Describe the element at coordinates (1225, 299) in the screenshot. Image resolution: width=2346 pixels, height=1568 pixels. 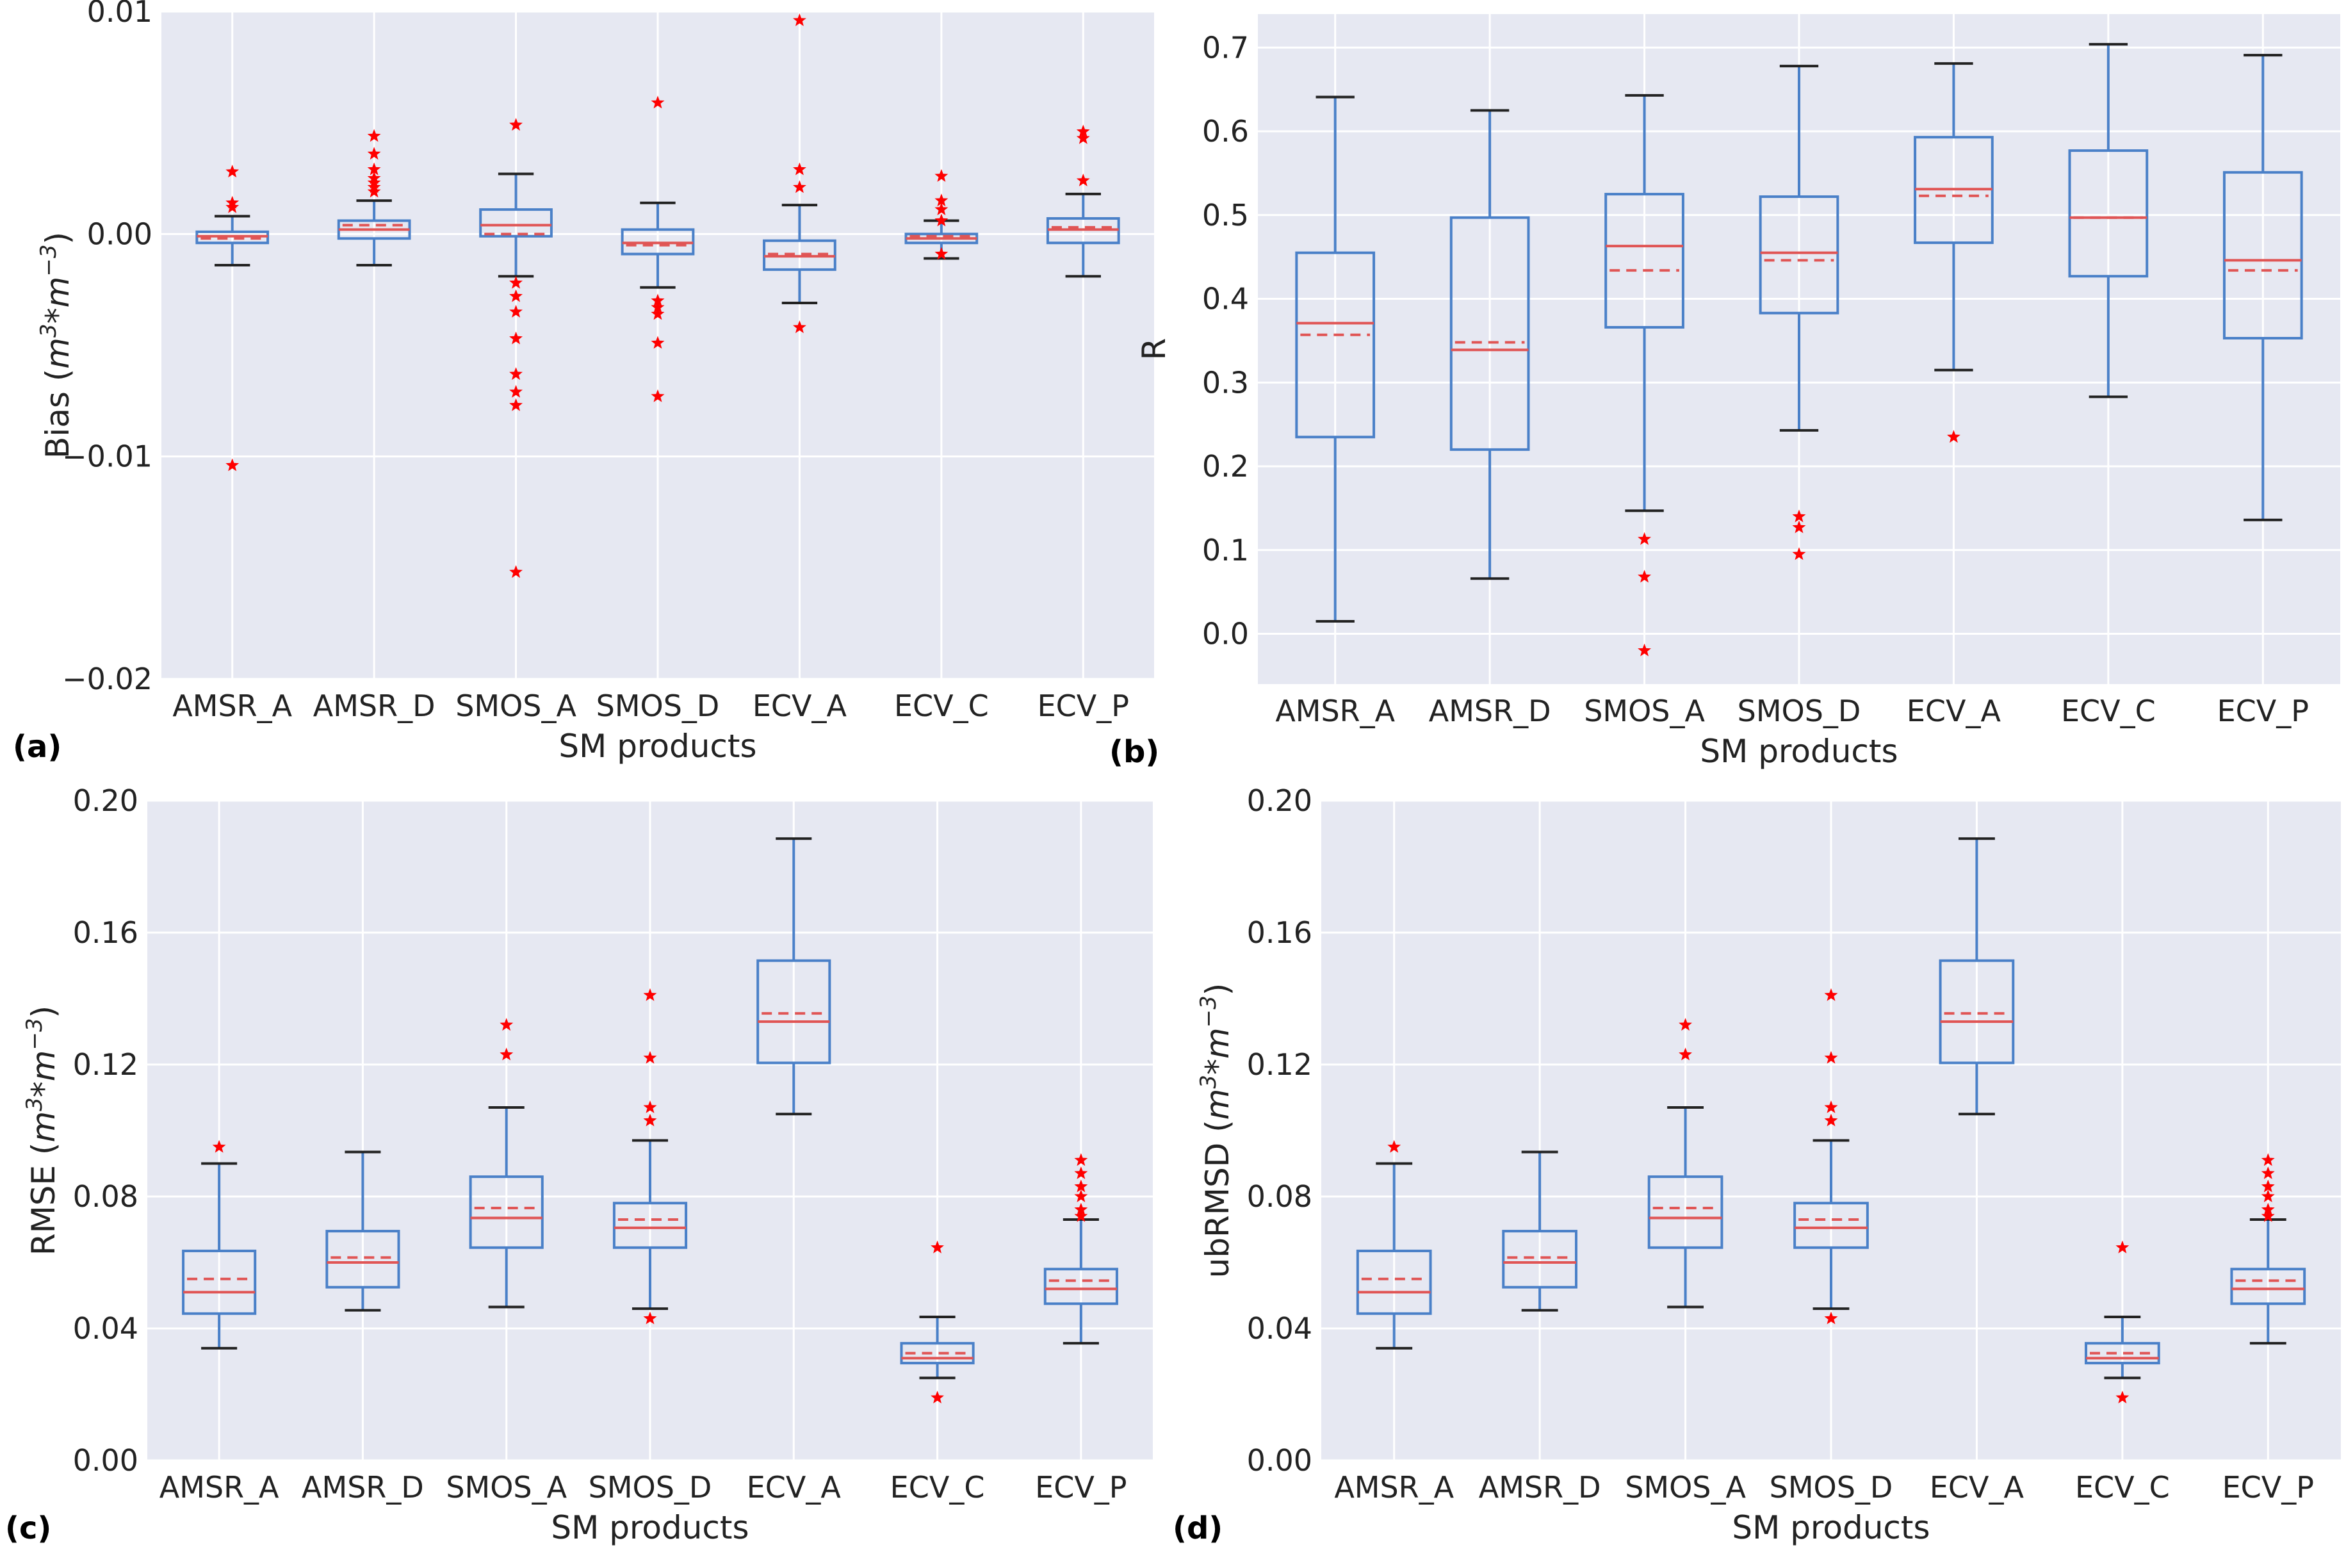
I see `y-tick-label: 0.4` at that location.